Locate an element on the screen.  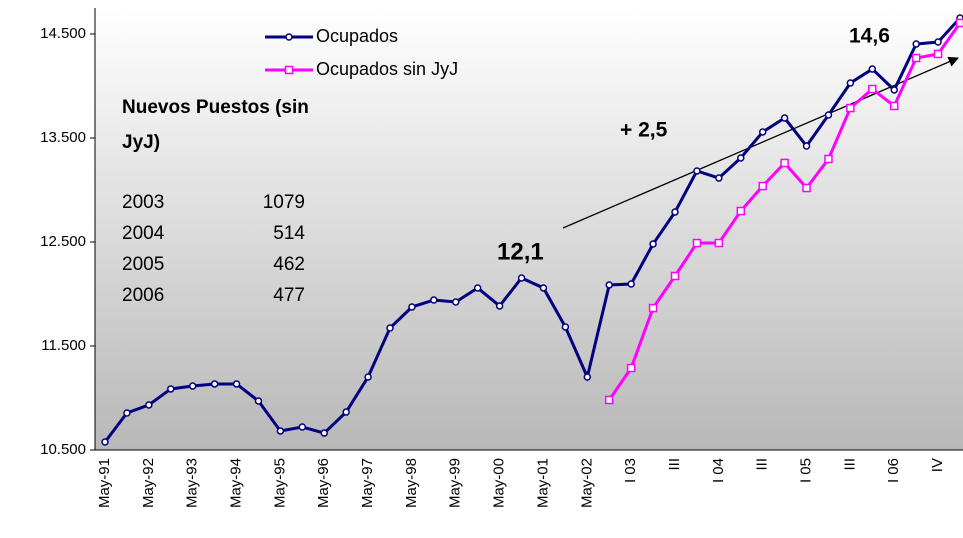
y-tick-label: 14.500 is located at coordinates (63, 33).